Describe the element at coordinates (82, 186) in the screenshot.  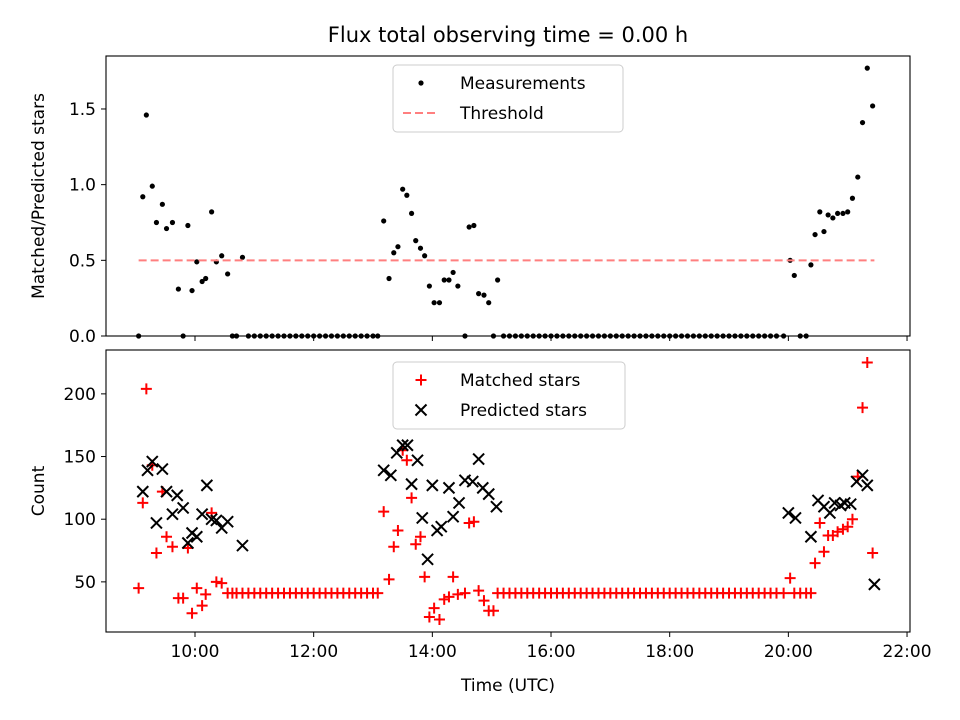
I see `y-tick-label: 1.0` at that location.